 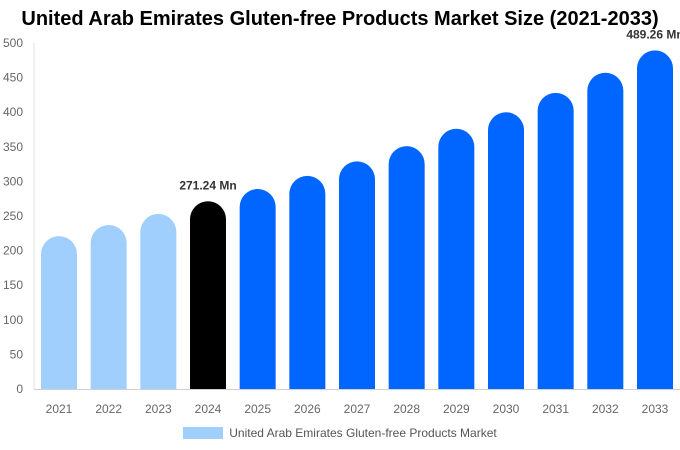 I want to click on bar-2021, so click(x=59, y=312).